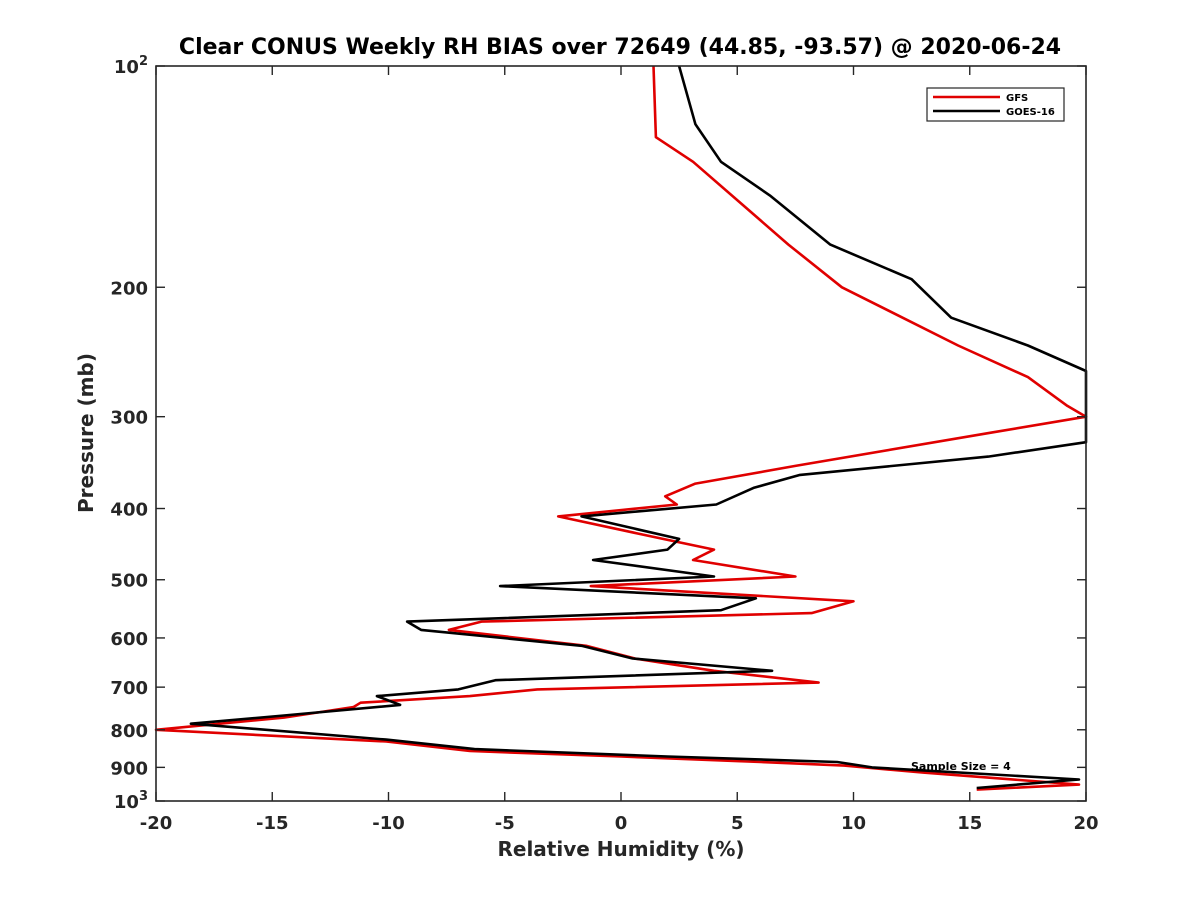  Describe the element at coordinates (129, 418) in the screenshot. I see `y-tick-label: 300` at that location.